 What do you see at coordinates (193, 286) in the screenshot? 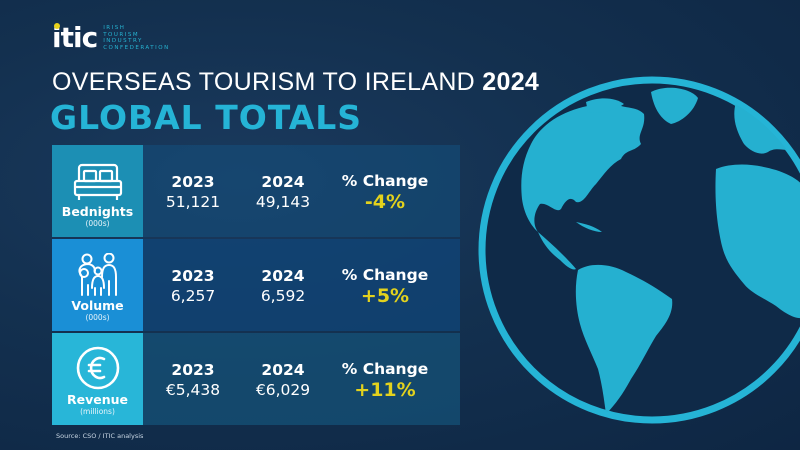
I see `col-2023: 2023 6,257` at bounding box center [193, 286].